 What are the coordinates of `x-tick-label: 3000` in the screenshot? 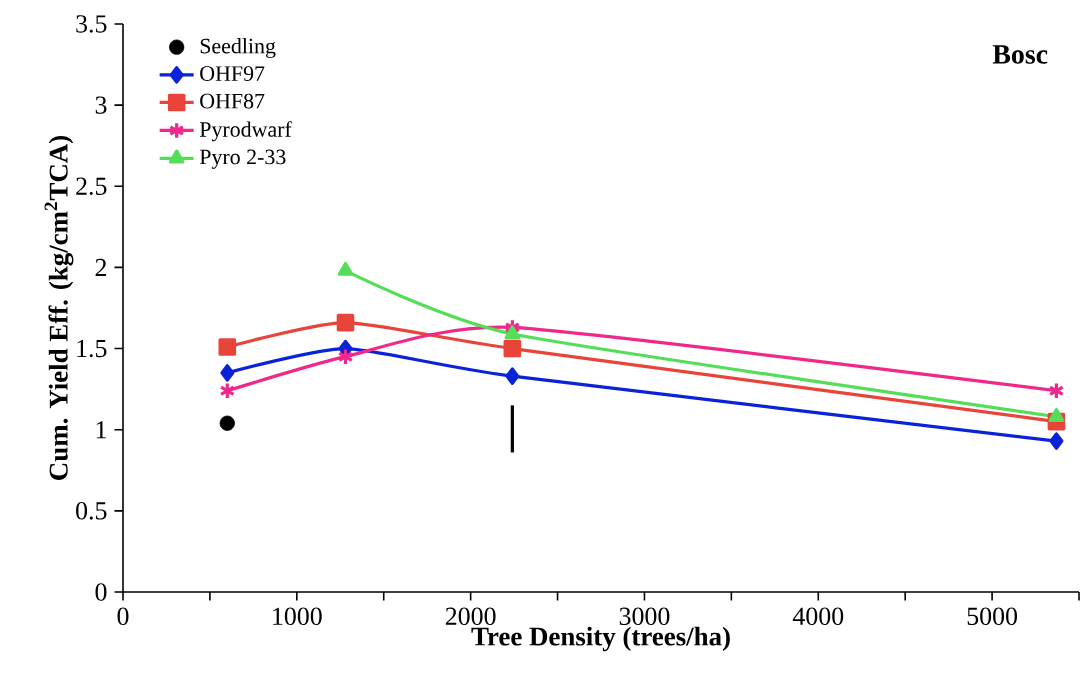 It's located at (644, 616).